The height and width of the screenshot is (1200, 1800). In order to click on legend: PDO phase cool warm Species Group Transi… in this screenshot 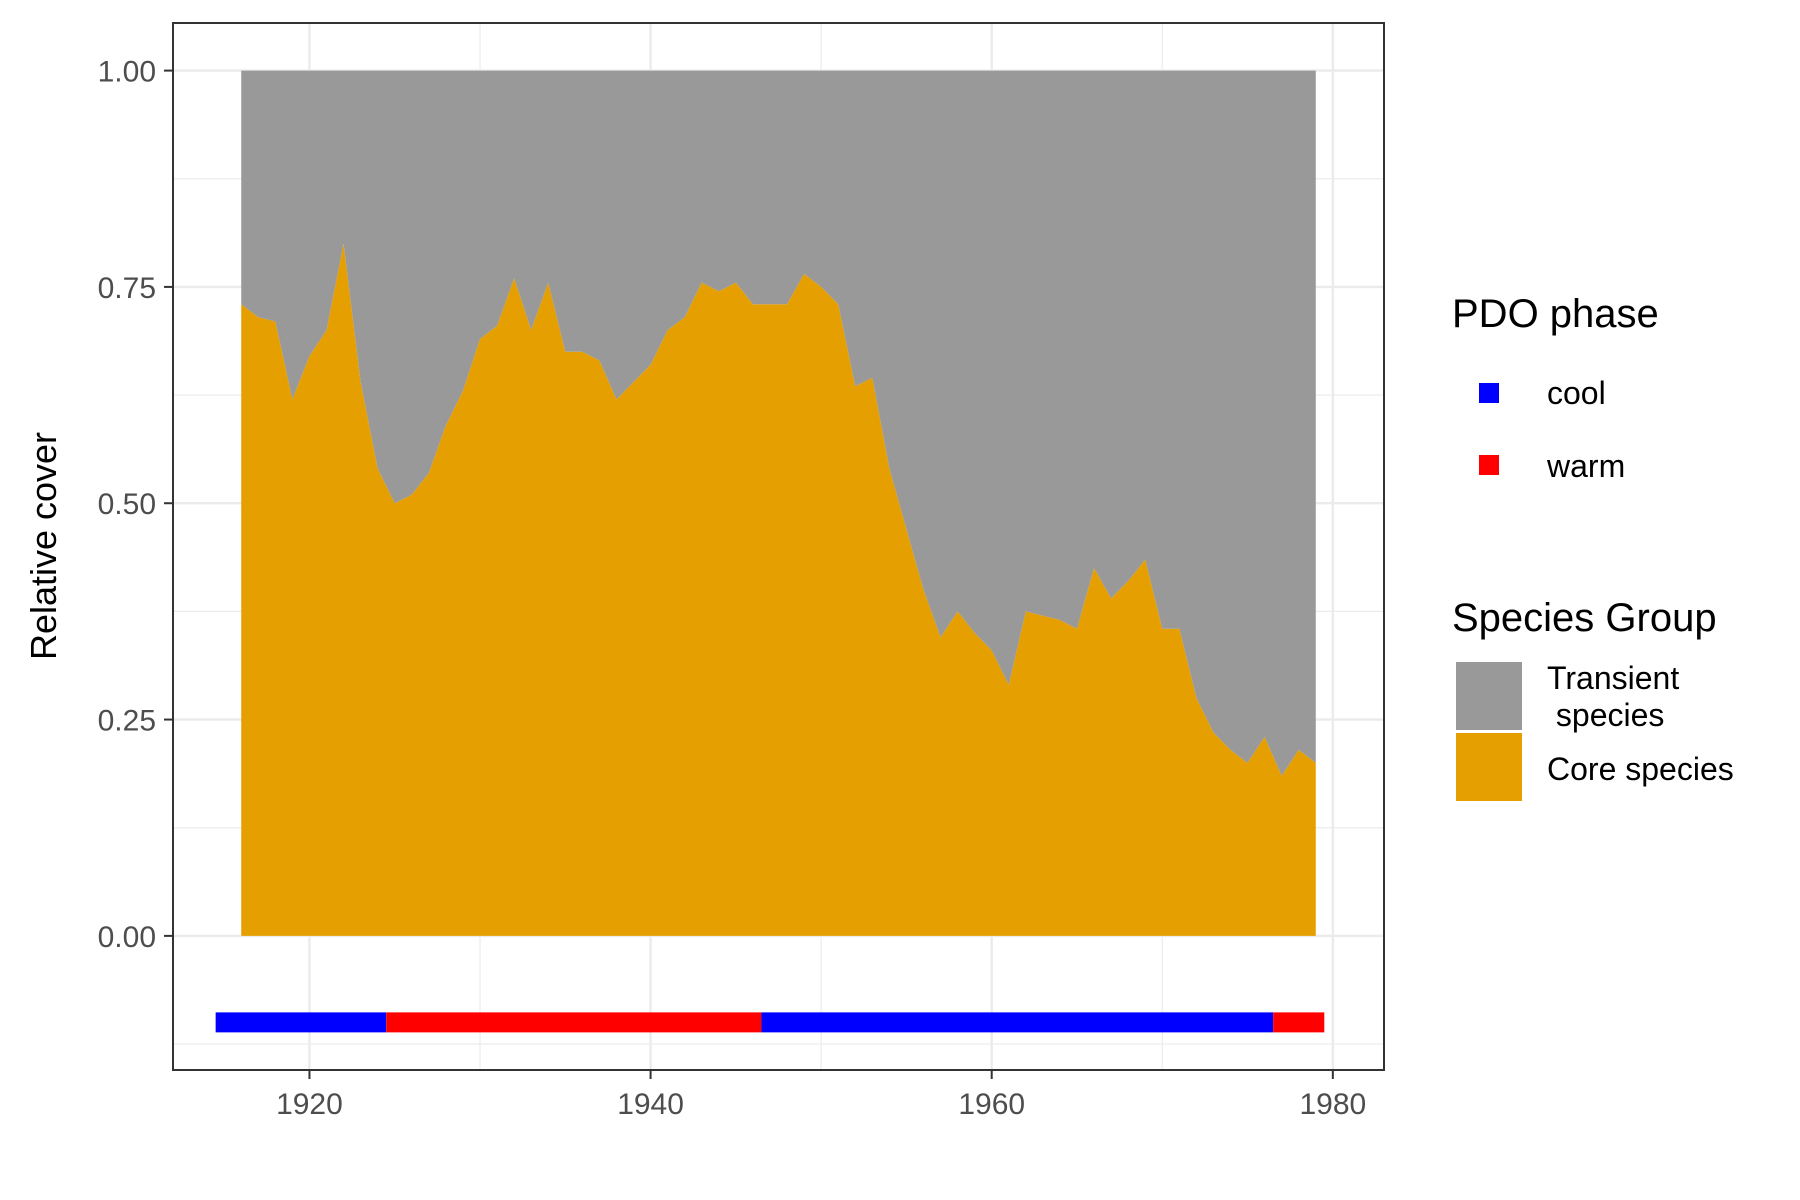, I will do `click(1593, 546)`.